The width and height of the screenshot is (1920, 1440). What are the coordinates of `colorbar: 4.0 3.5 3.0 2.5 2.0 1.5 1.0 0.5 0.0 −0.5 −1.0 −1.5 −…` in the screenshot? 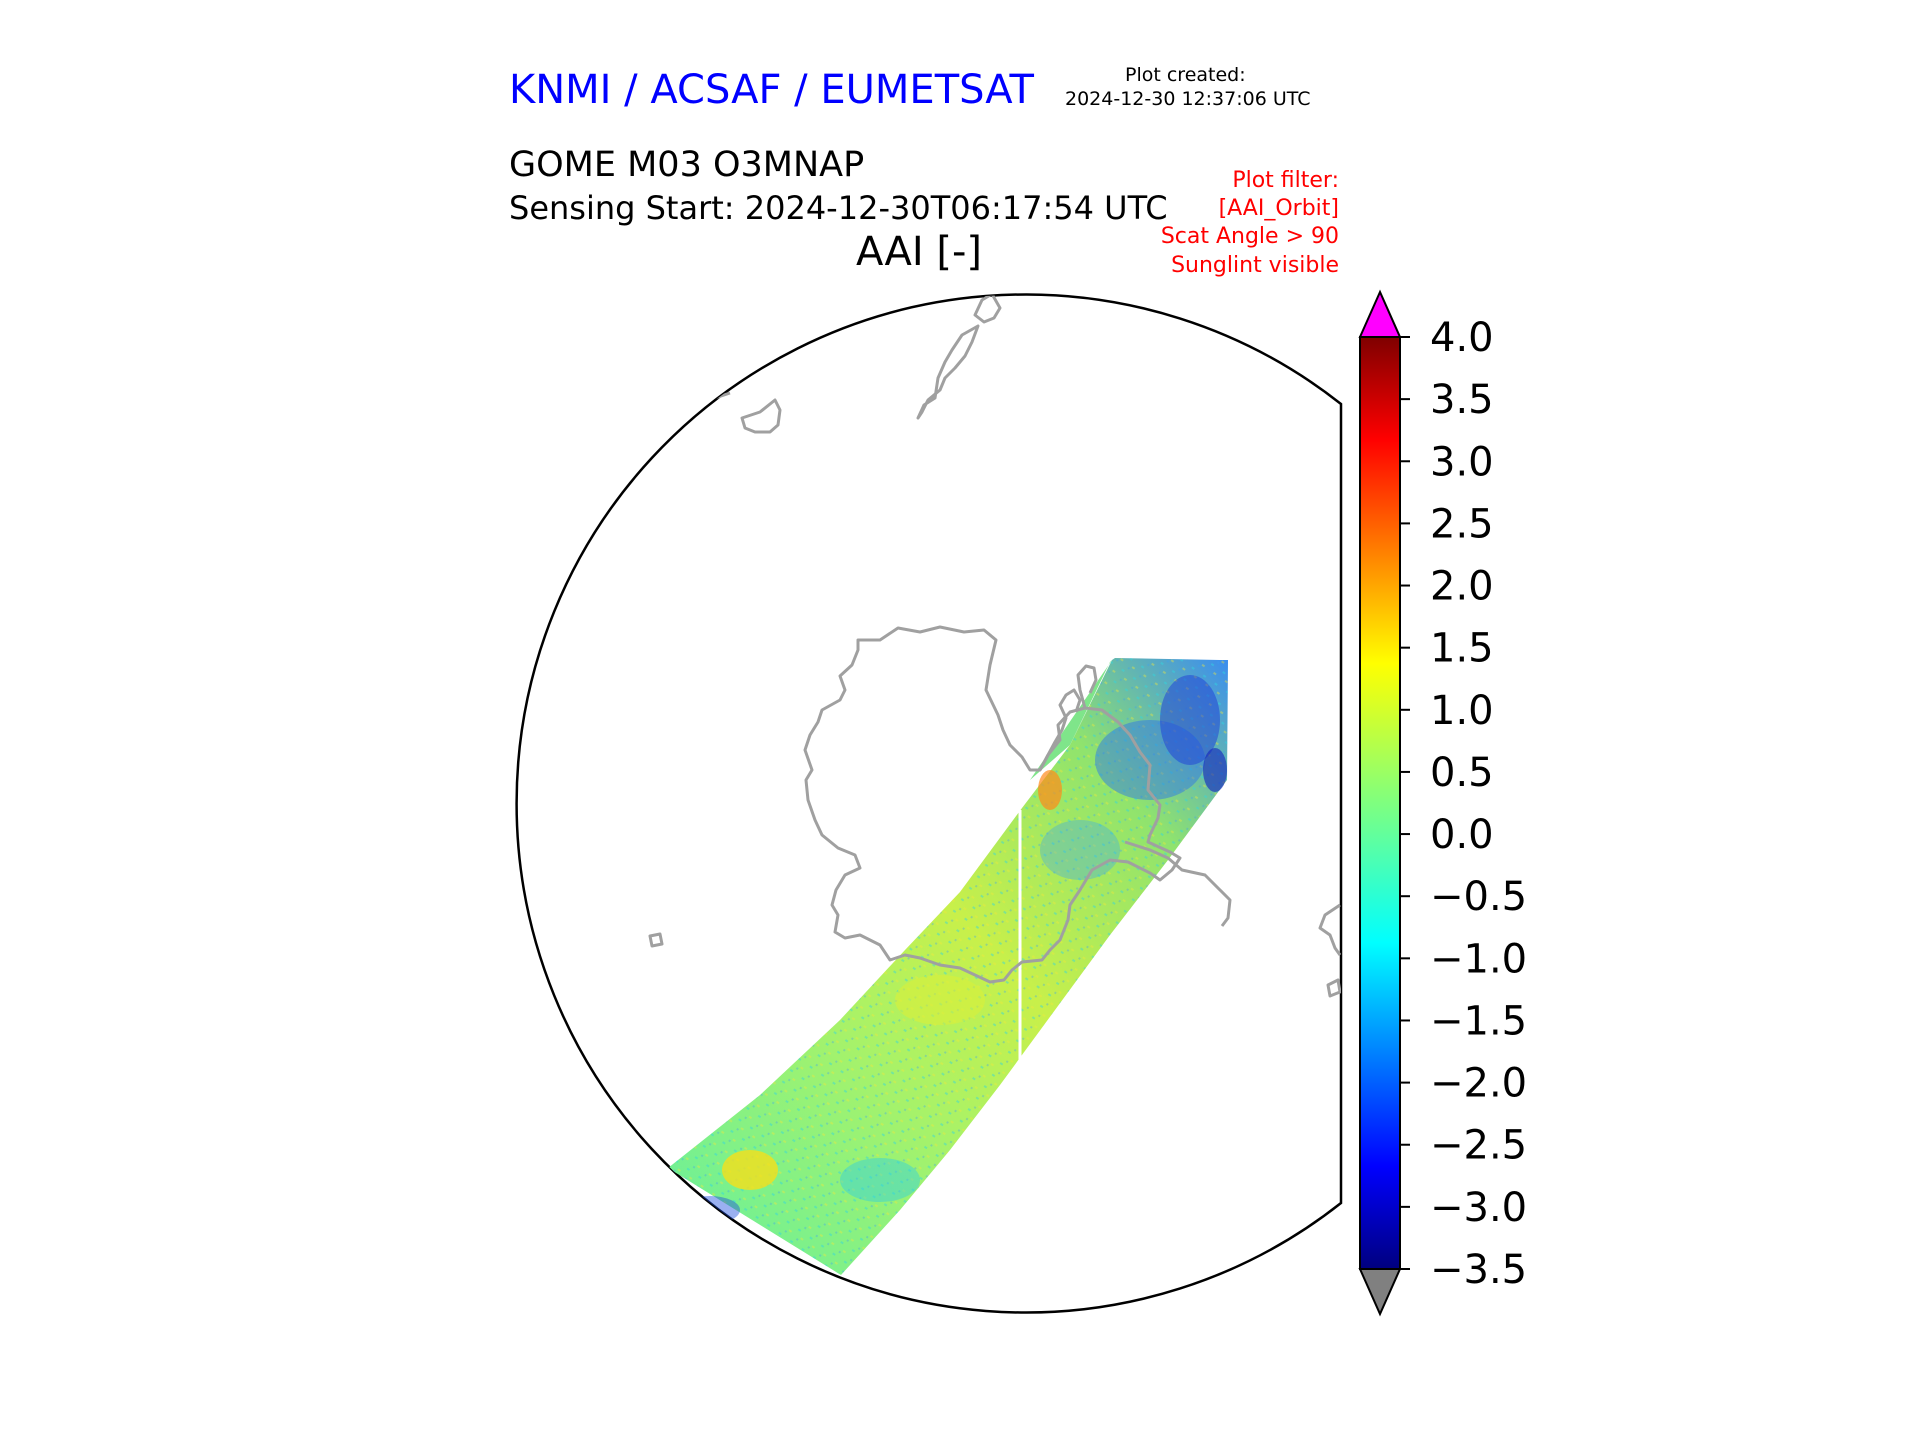 It's located at (1442, 803).